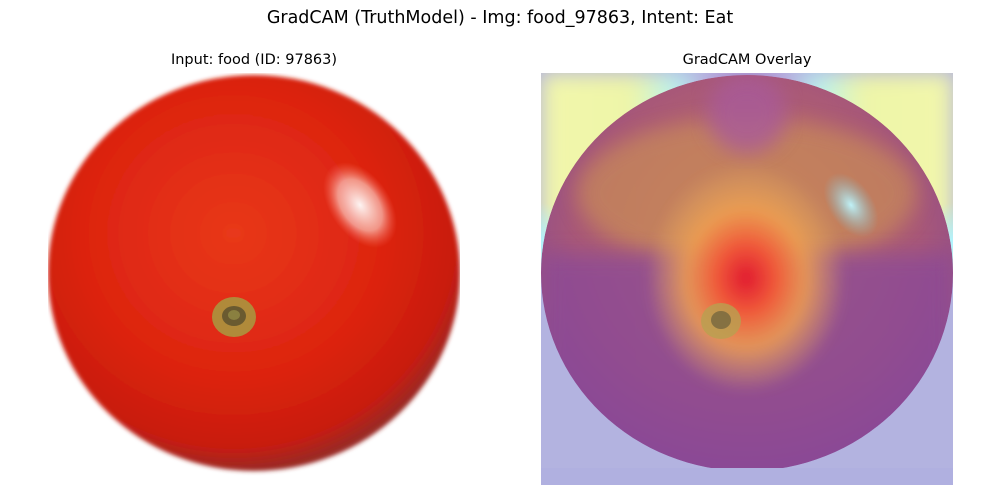 The width and height of the screenshot is (1000, 500). I want to click on tomato-highlight, so click(360, 205).